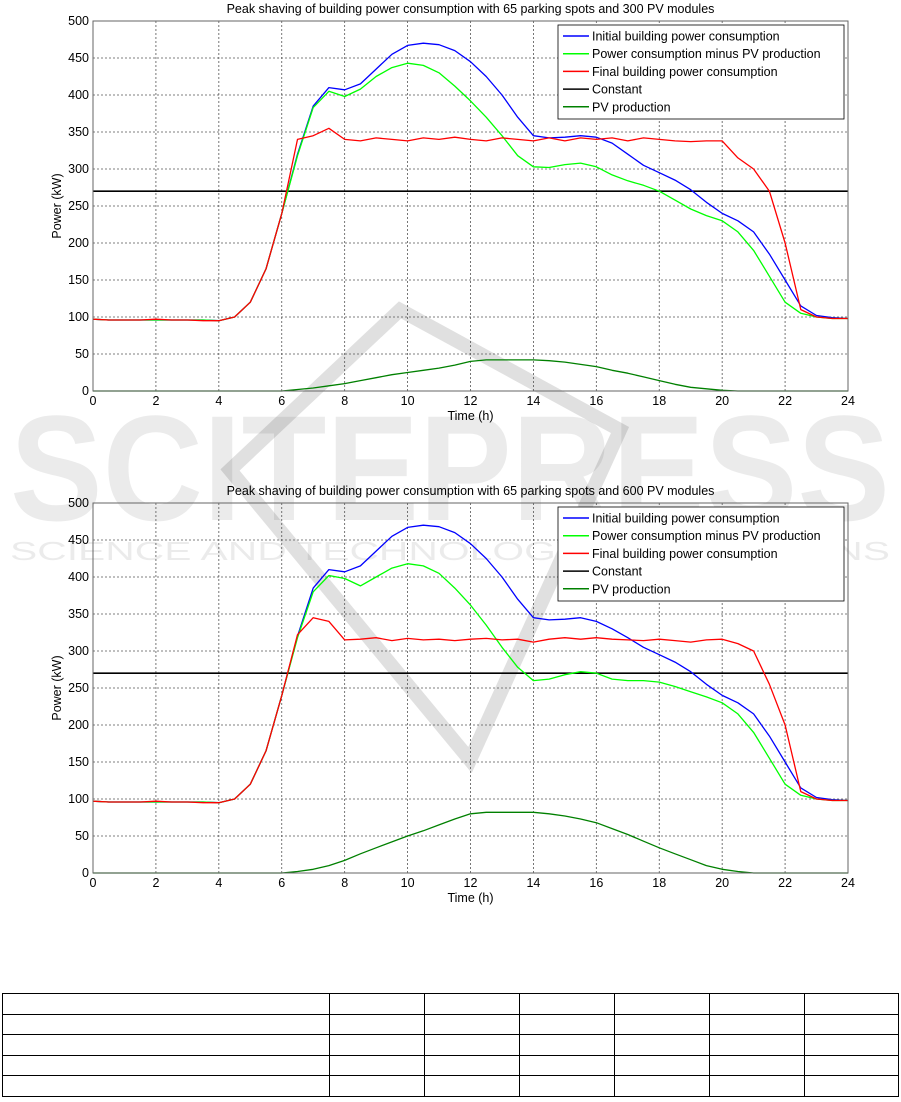 The width and height of the screenshot is (901, 1102). I want to click on legend-box, so click(701, 72).